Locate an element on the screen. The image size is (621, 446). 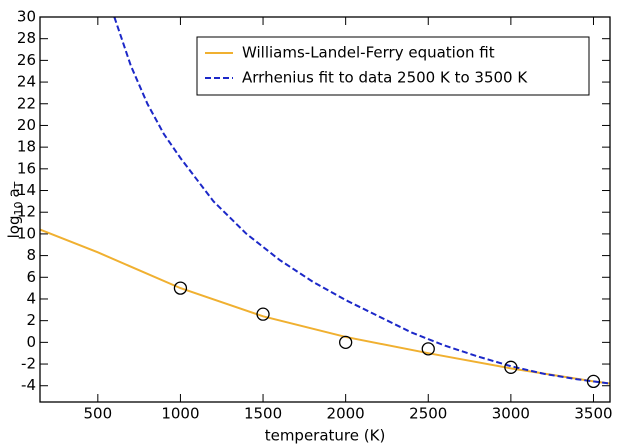
x-tick-label: 2500 is located at coordinates (428, 414).